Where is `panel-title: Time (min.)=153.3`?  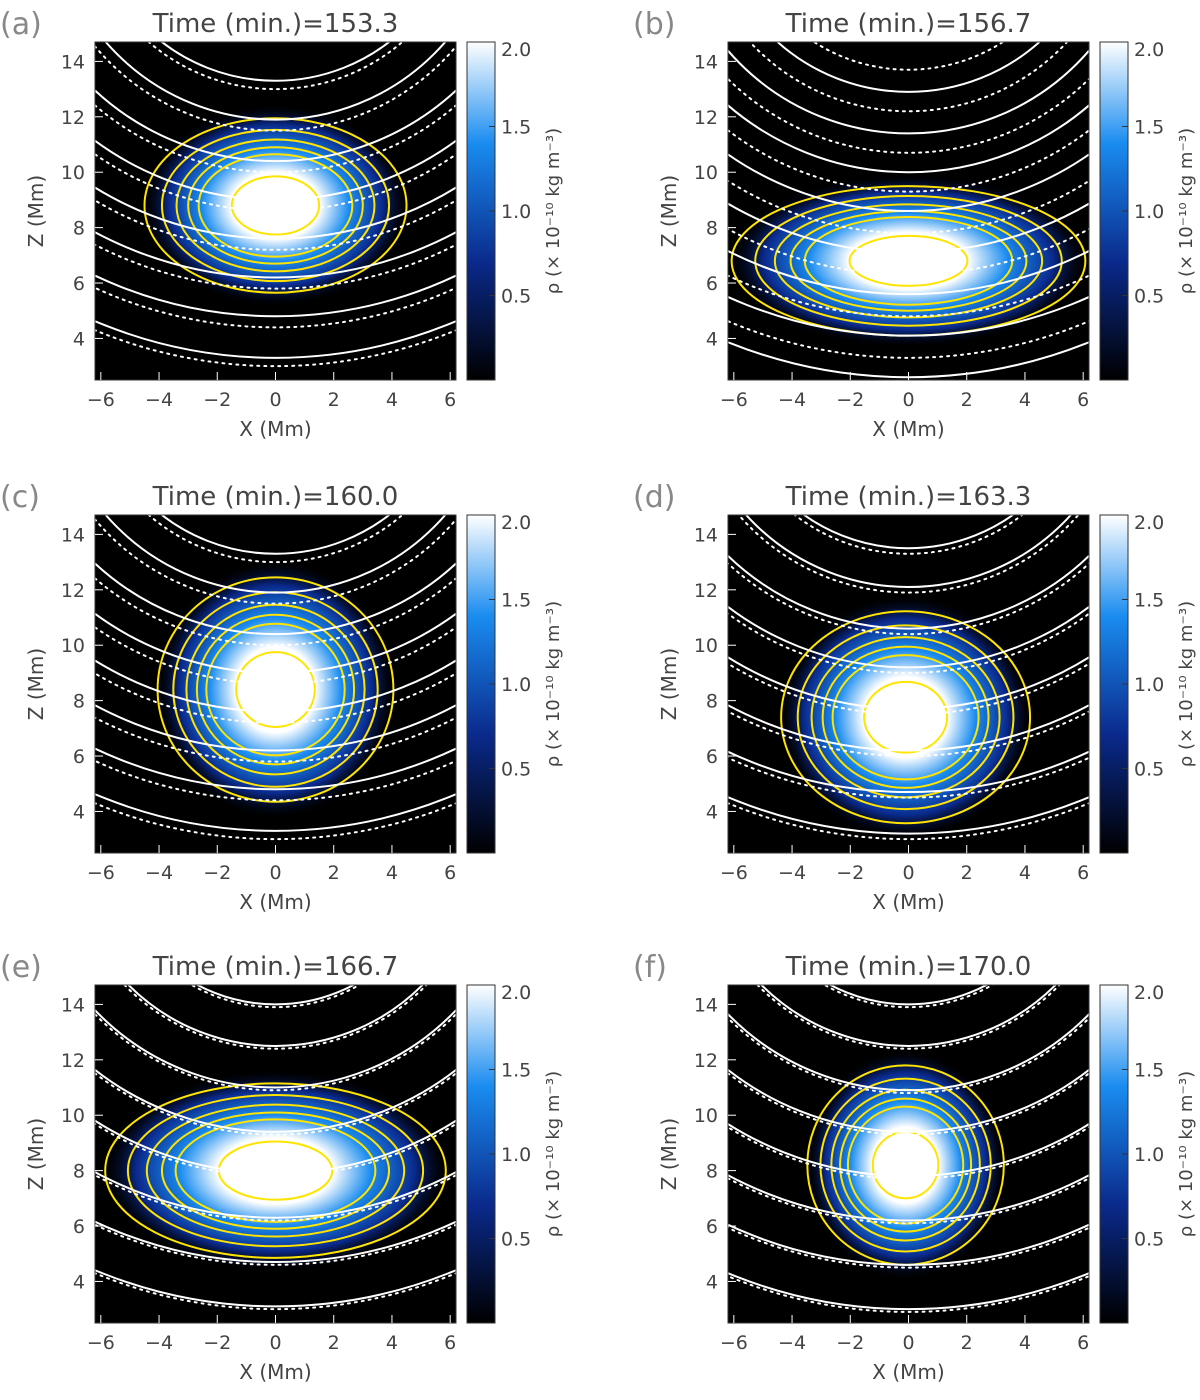
panel-title: Time (min.)=153.3 is located at coordinates (275, 24).